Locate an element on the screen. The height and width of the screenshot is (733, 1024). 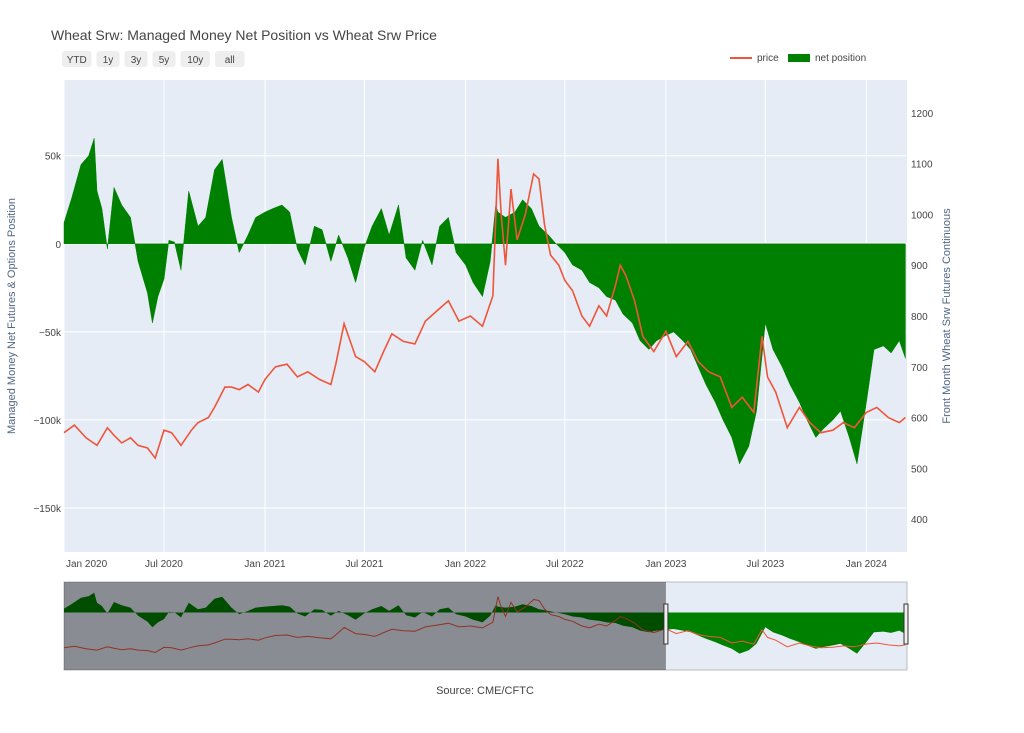
legend-item-net-position: net position is located at coordinates (827, 58).